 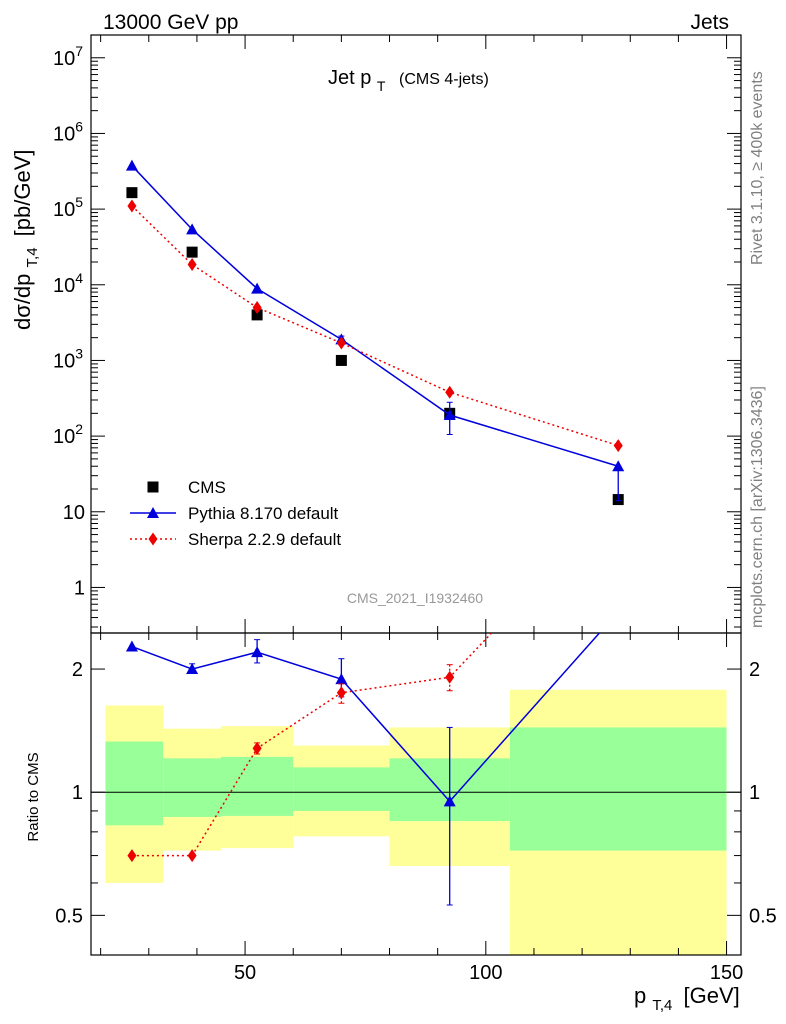 What do you see at coordinates (153, 512) in the screenshot?
I see `legend-marker-pythia-8-170-default` at bounding box center [153, 512].